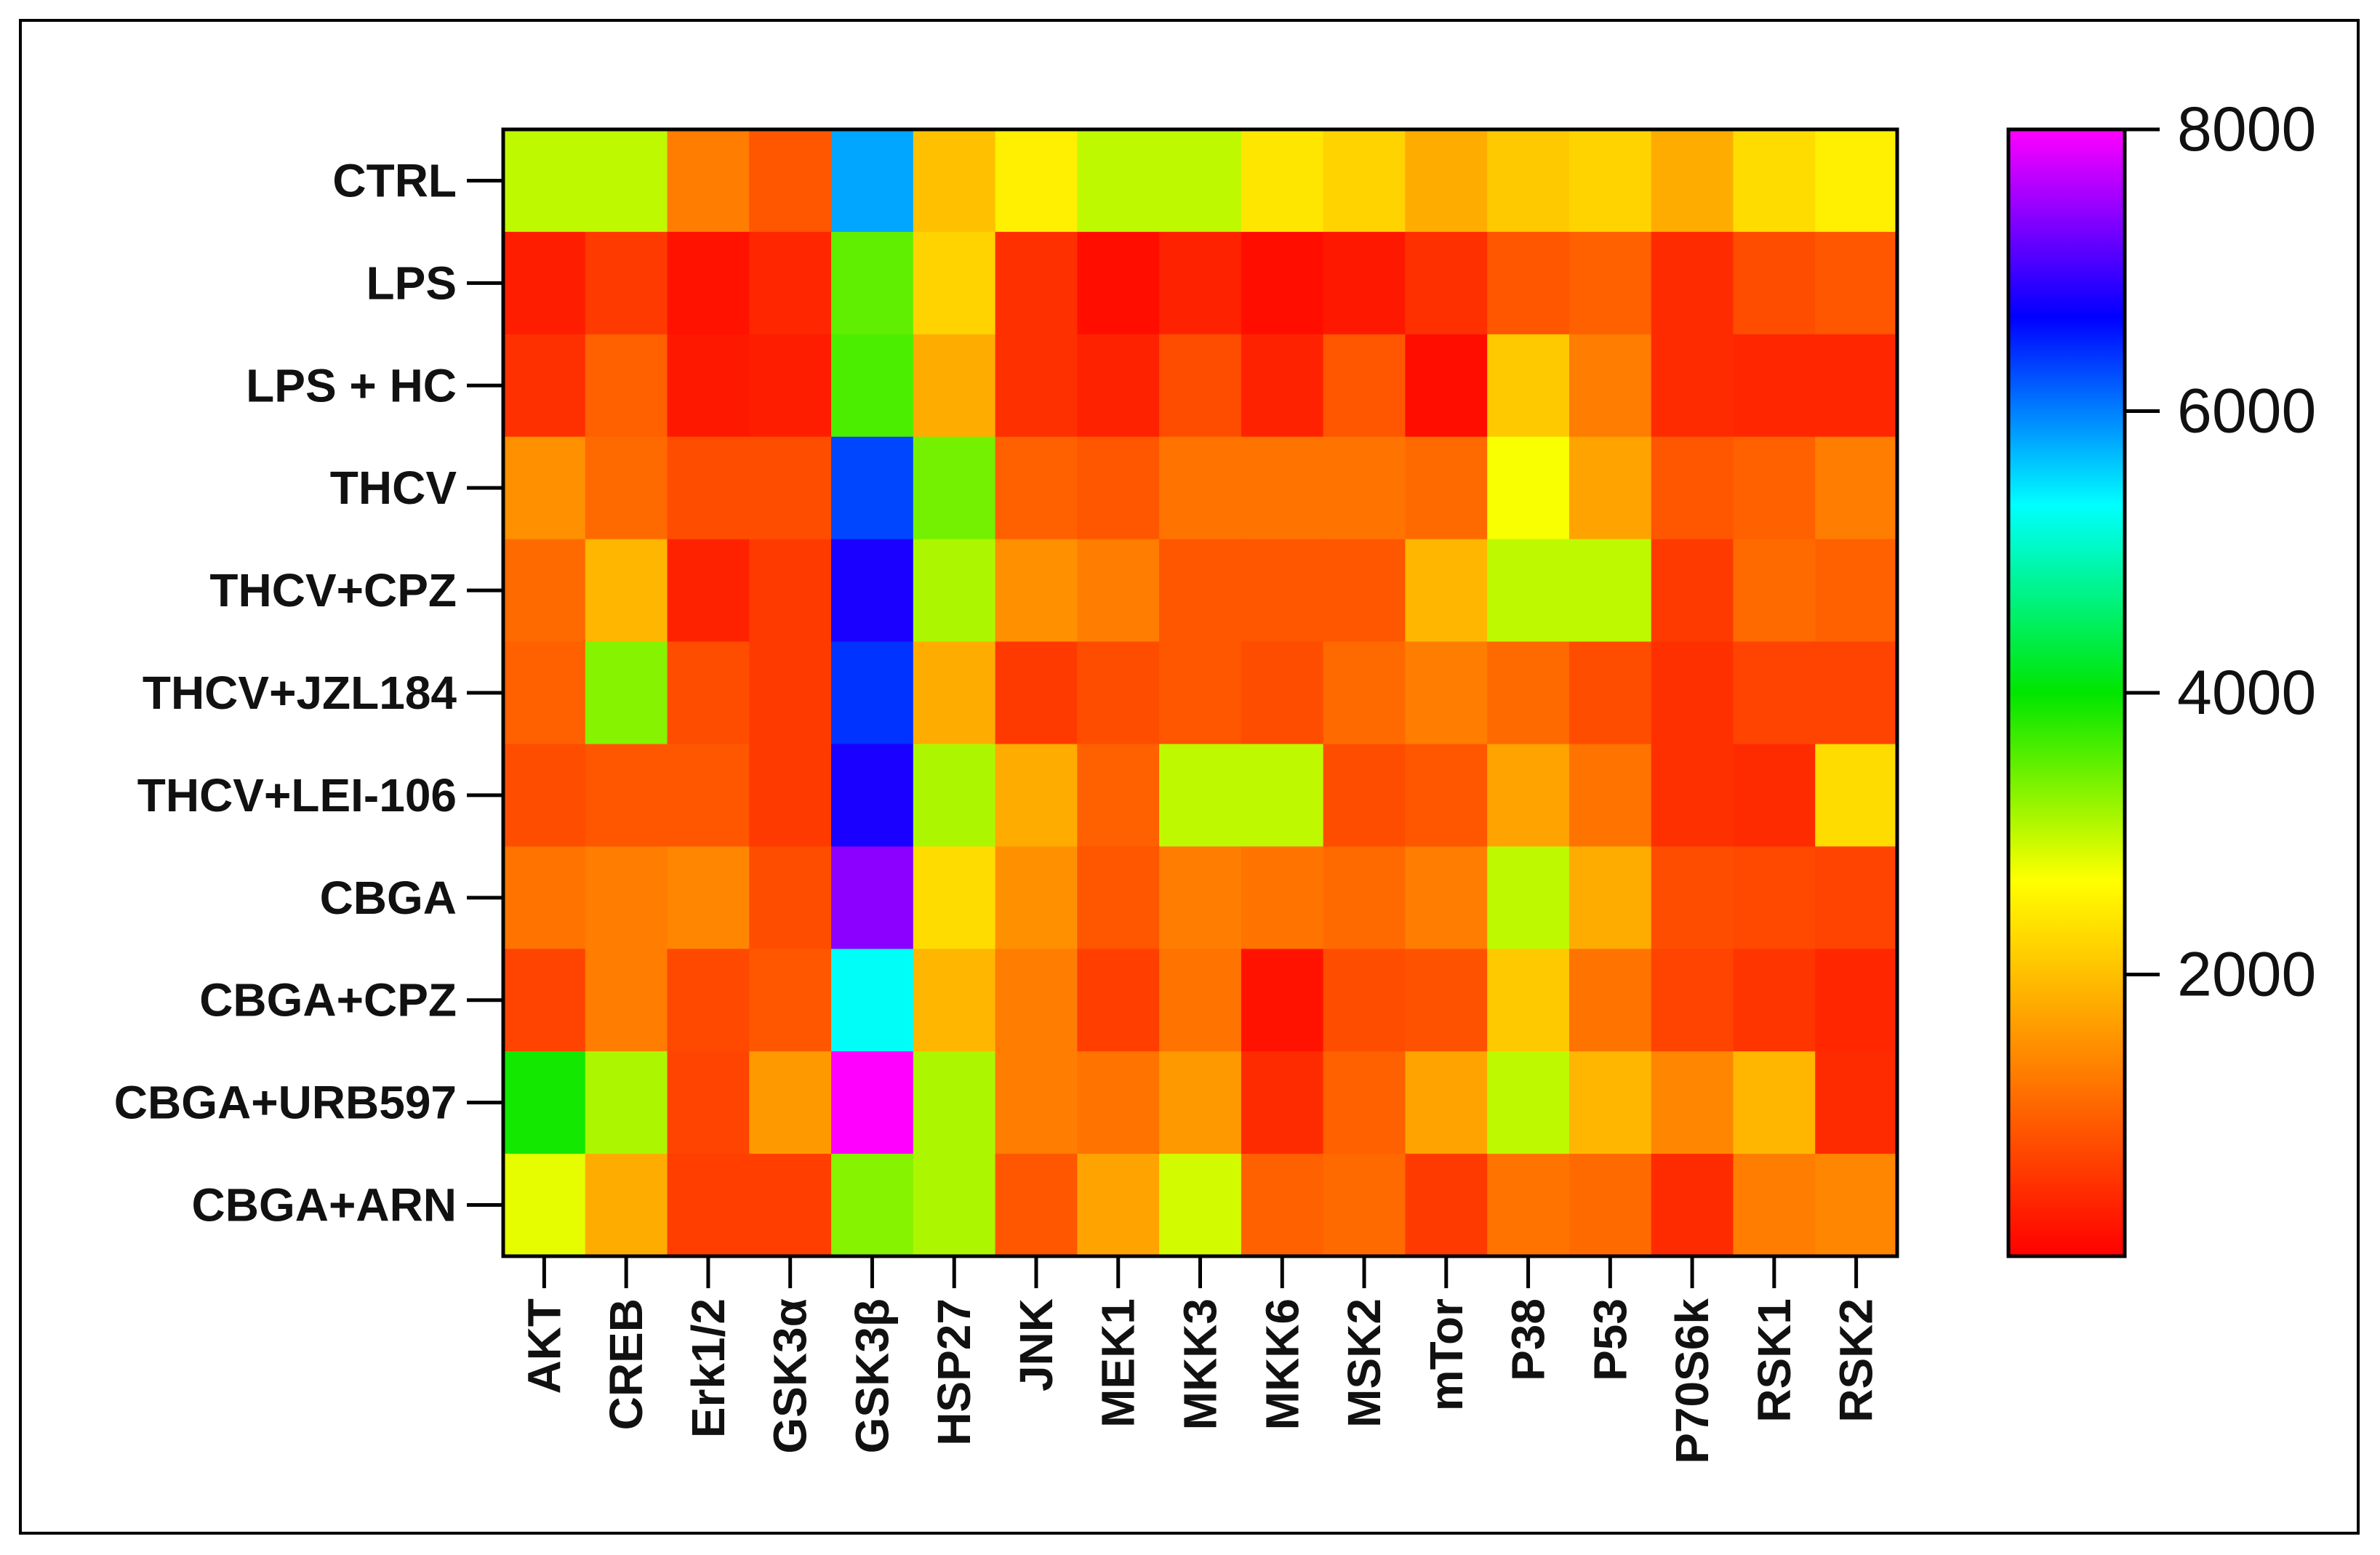 The width and height of the screenshot is (2380, 1555). Describe the element at coordinates (1774, 1361) in the screenshot. I see `column-label: RSK1` at that location.